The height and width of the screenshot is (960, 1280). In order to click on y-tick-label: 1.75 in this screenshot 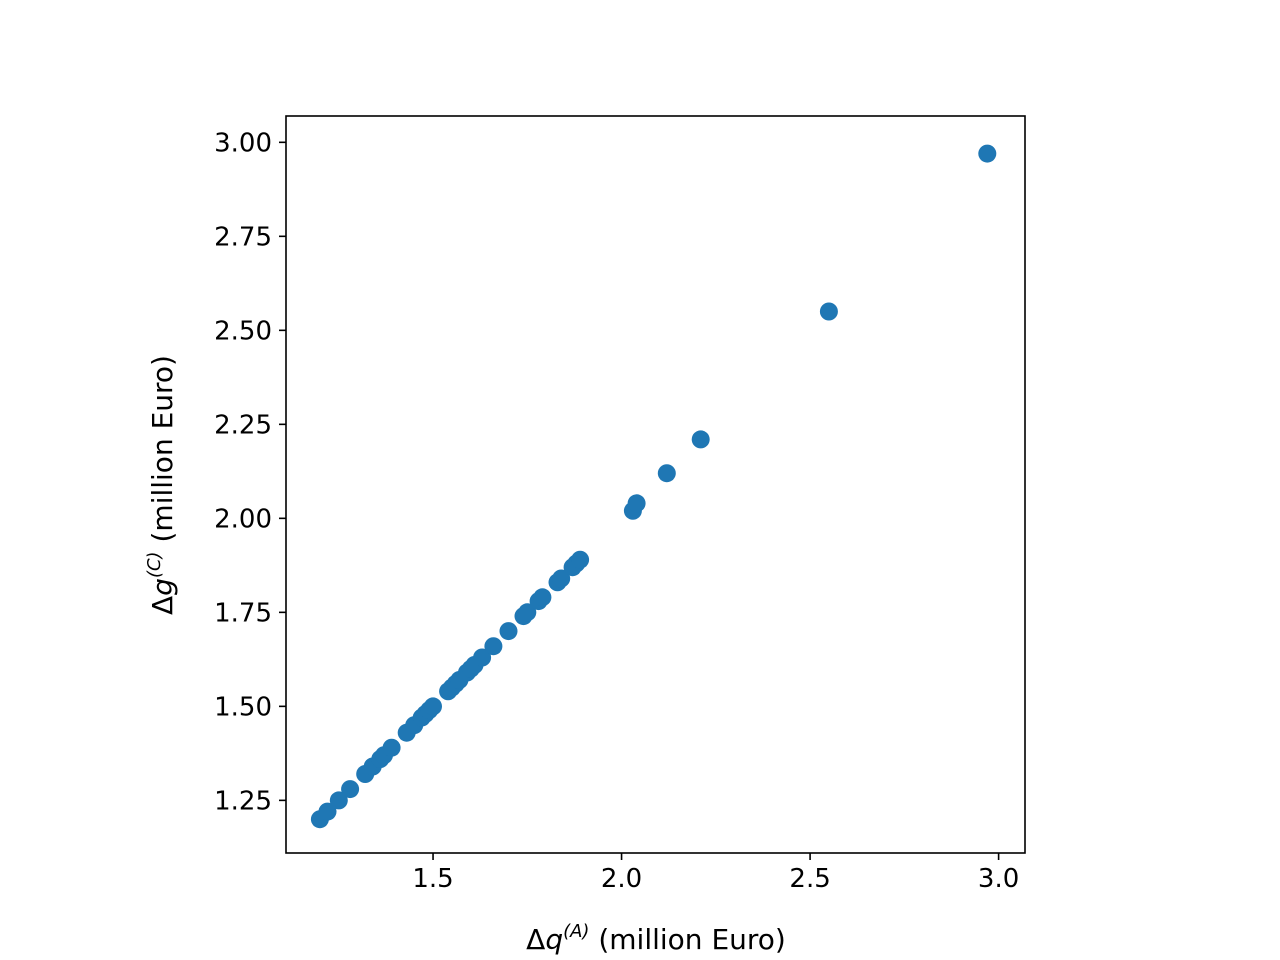, I will do `click(243, 613)`.